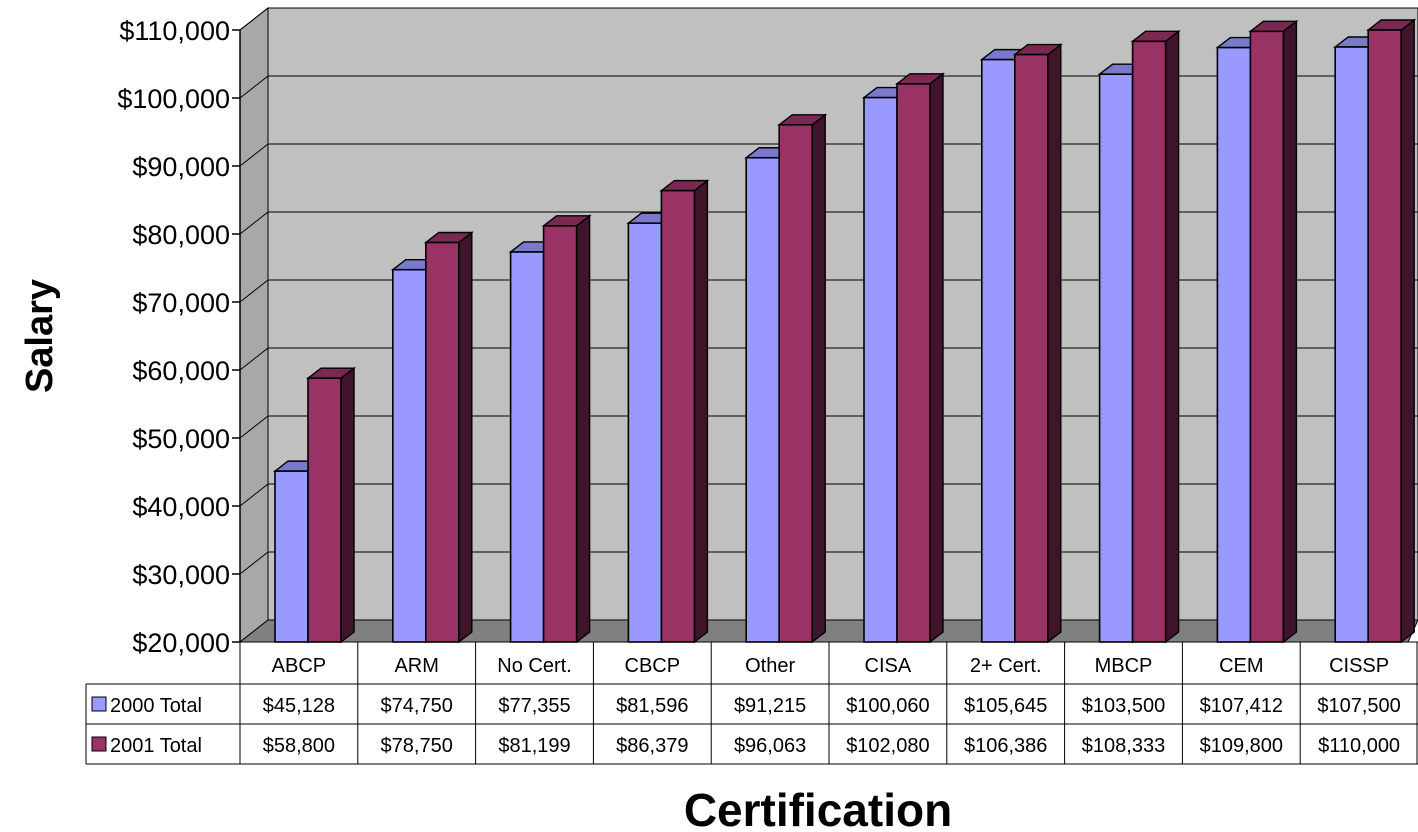 The width and height of the screenshot is (1418, 832). Describe the element at coordinates (181, 371) in the screenshot. I see `y-tick-label: $60,000` at that location.